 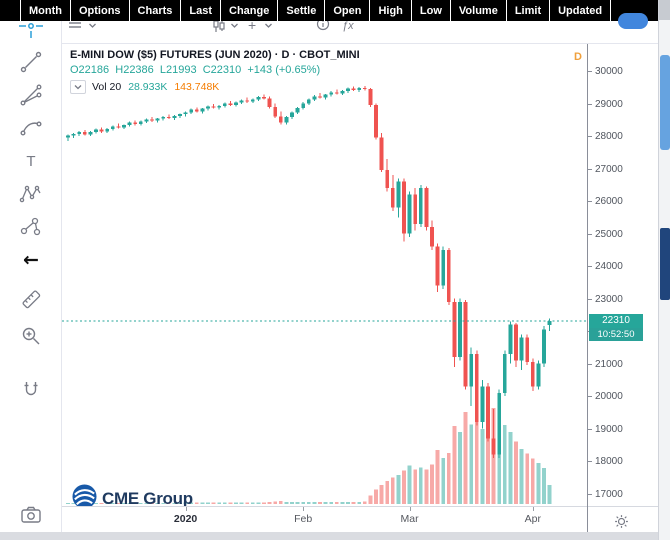 I want to click on cme-globe-logo-icon, so click(x=84, y=495).